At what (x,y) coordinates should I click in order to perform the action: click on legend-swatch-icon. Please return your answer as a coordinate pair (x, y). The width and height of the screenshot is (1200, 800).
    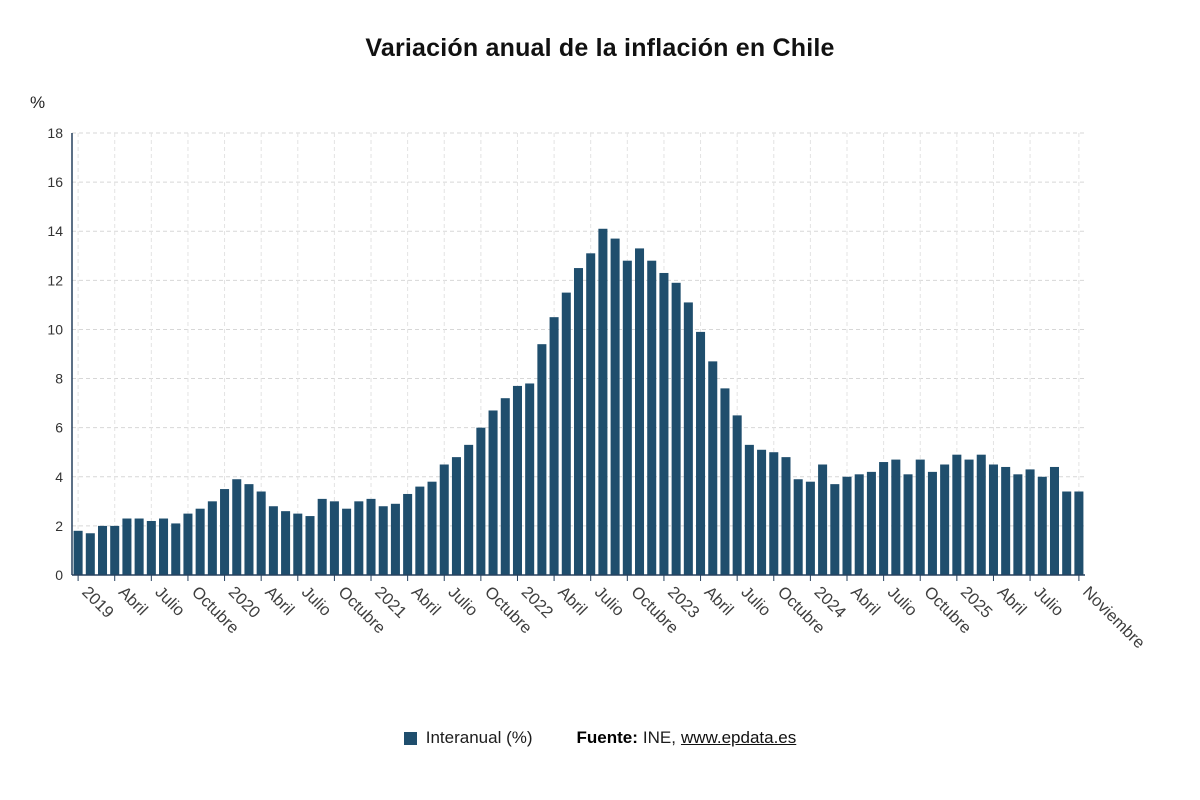
    Looking at the image, I should click on (410, 738).